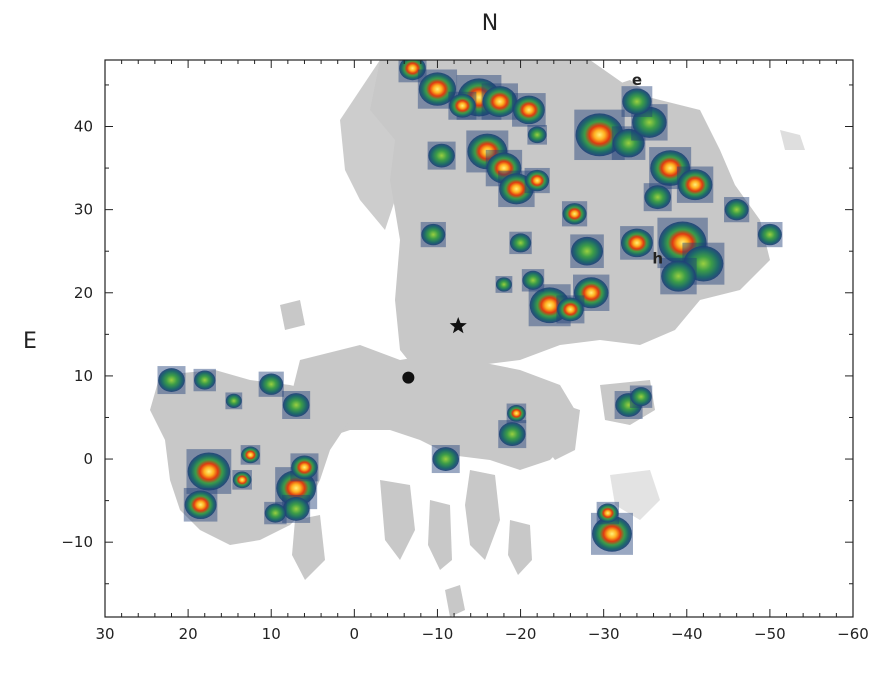  What do you see at coordinates (271, 634) in the screenshot?
I see `x-tick-label: 10` at bounding box center [271, 634].